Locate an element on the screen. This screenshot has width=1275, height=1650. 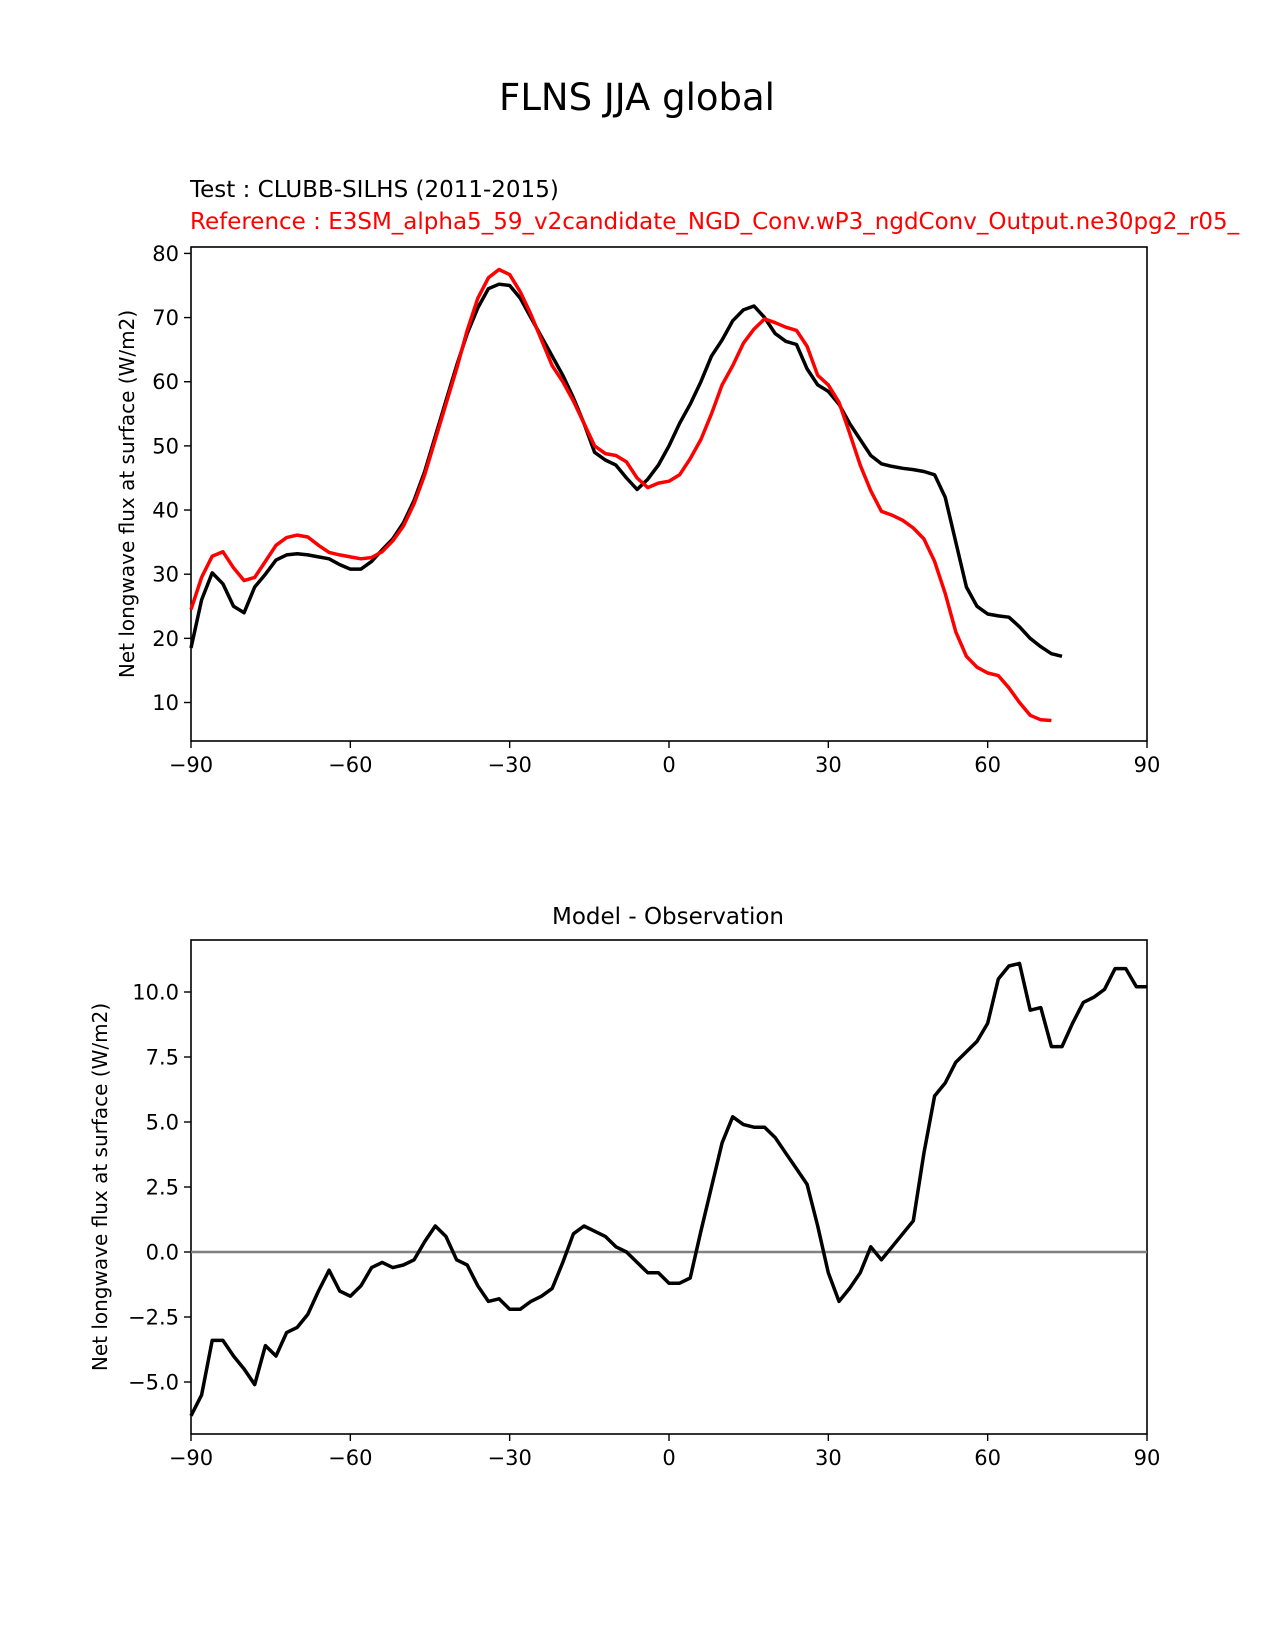
y-tick-label: 5.0 is located at coordinates (162, 1123).